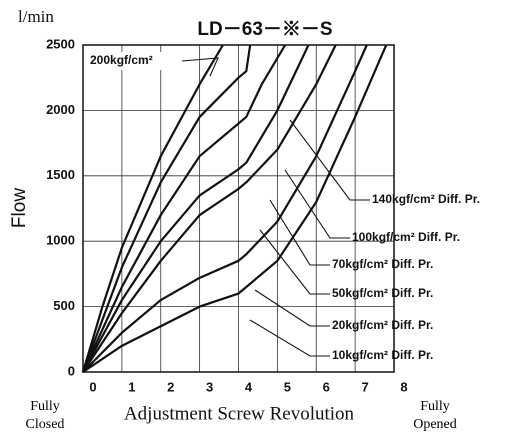 The image size is (529, 441). Describe the element at coordinates (60, 43) in the screenshot. I see `y-tick-label: 2500` at that location.